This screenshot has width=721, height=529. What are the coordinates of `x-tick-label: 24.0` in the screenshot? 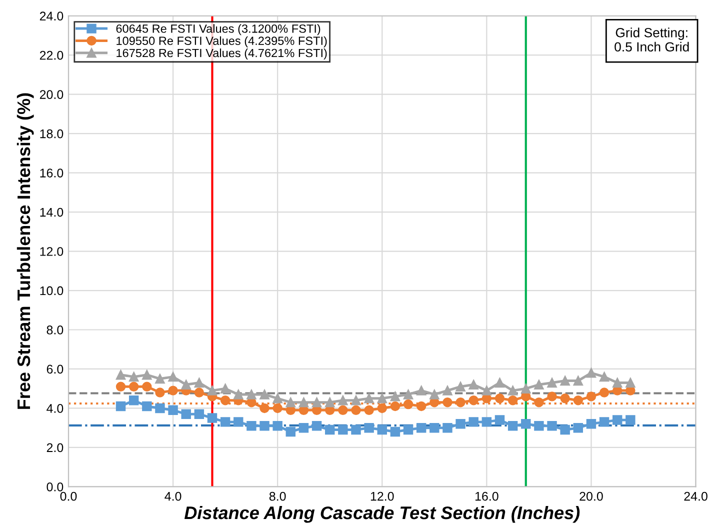 It's located at (696, 496).